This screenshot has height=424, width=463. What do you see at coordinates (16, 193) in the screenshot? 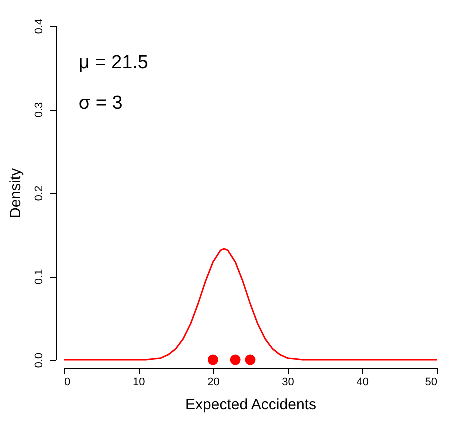
I see `y-axis-title: Density` at bounding box center [16, 193].